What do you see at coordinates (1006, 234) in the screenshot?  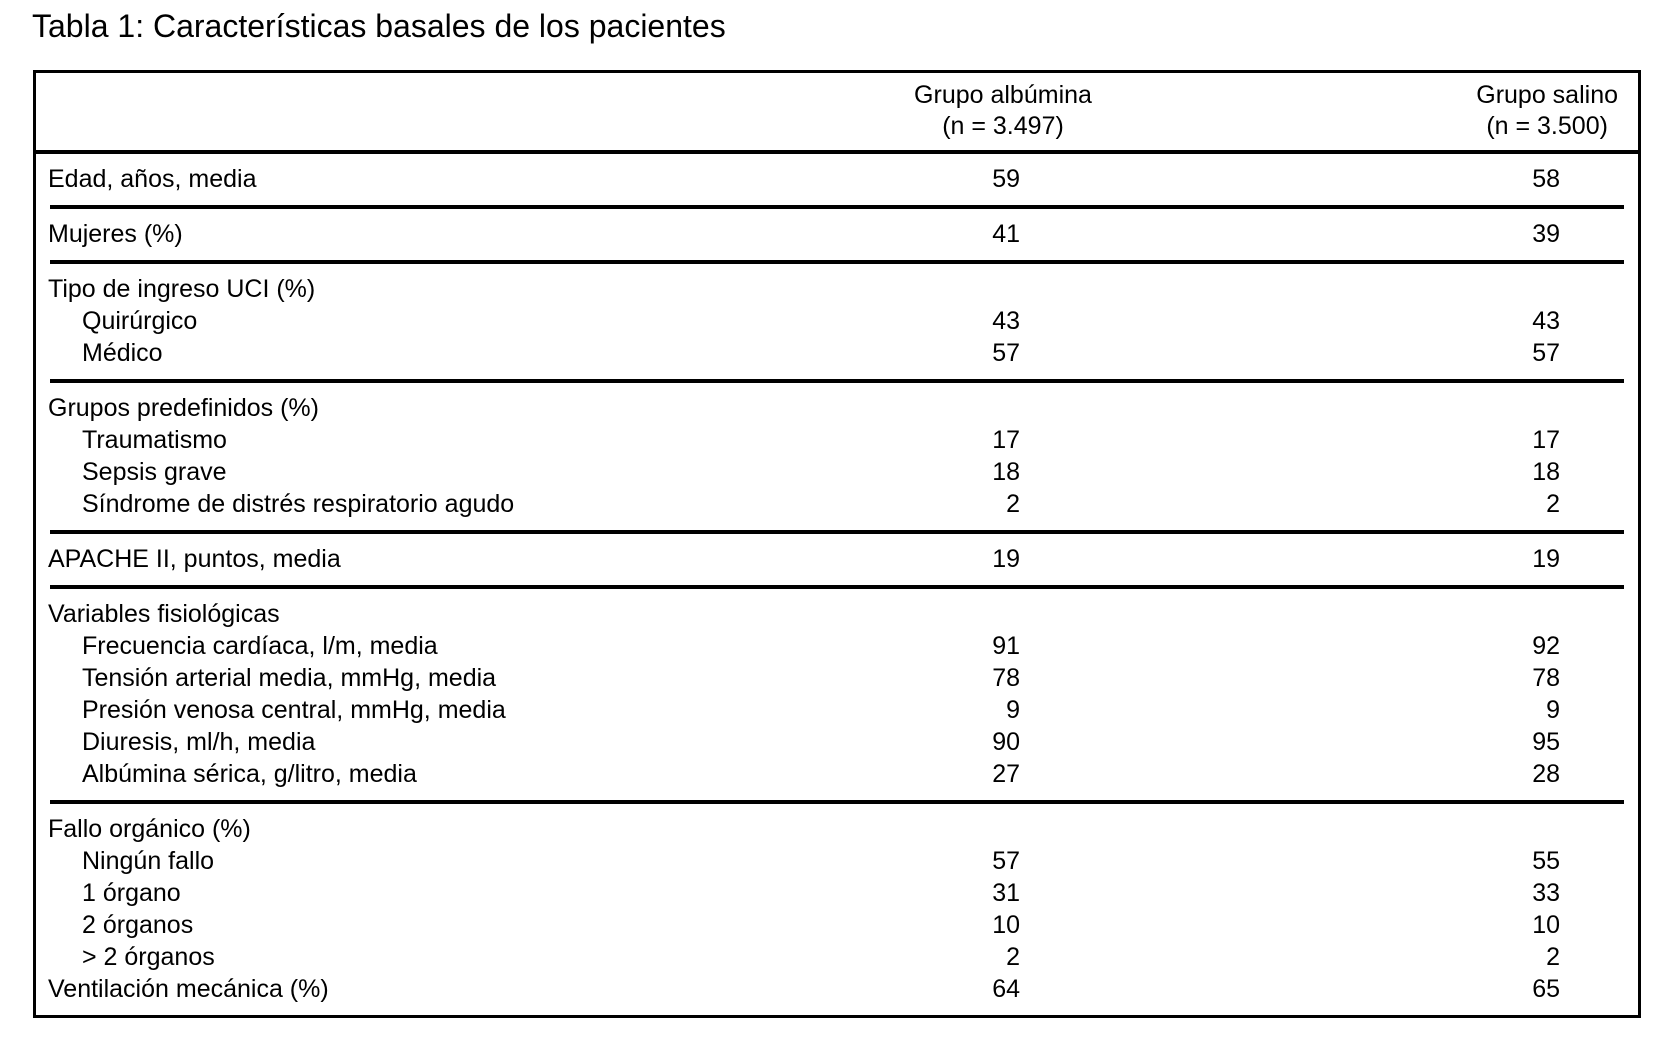 I see `albumina-value: 41` at bounding box center [1006, 234].